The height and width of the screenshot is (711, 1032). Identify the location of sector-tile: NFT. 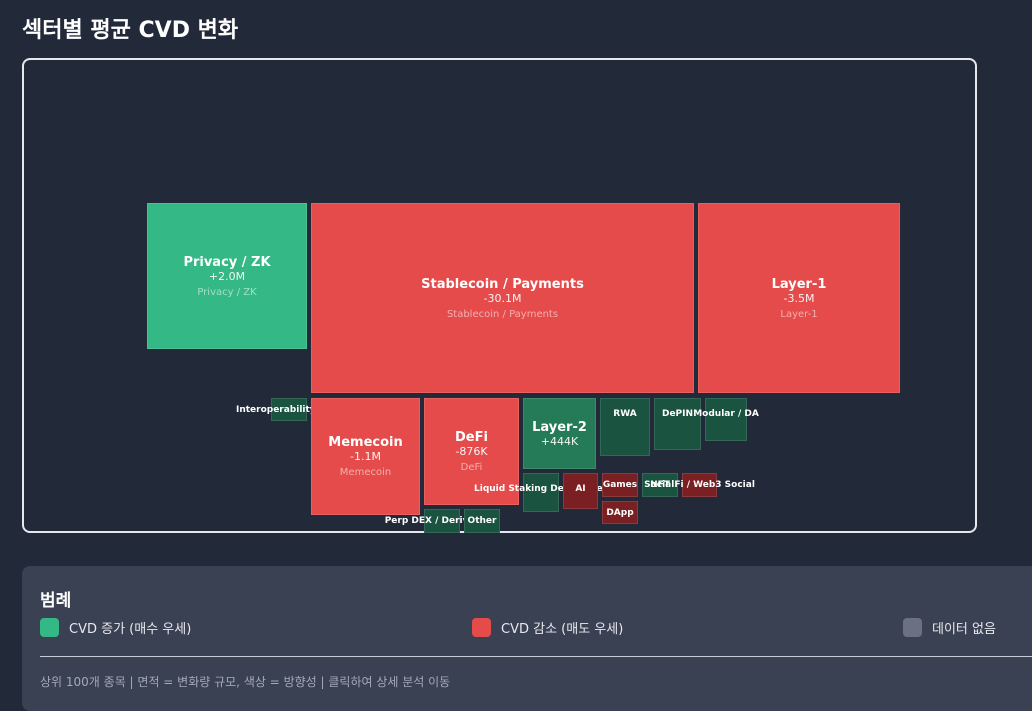
(660, 485).